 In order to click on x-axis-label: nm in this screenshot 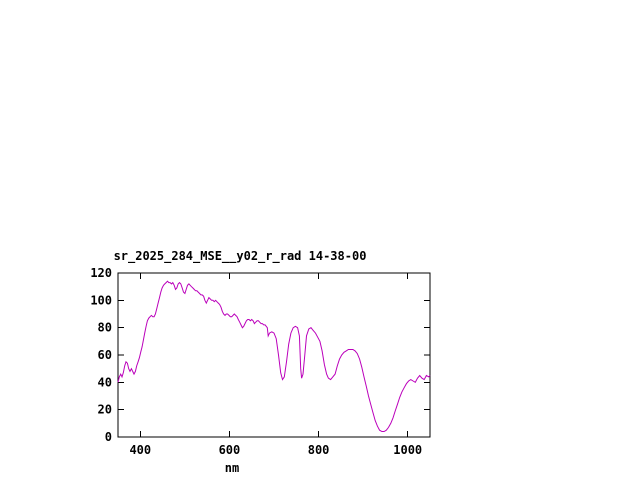, I will do `click(232, 468)`.